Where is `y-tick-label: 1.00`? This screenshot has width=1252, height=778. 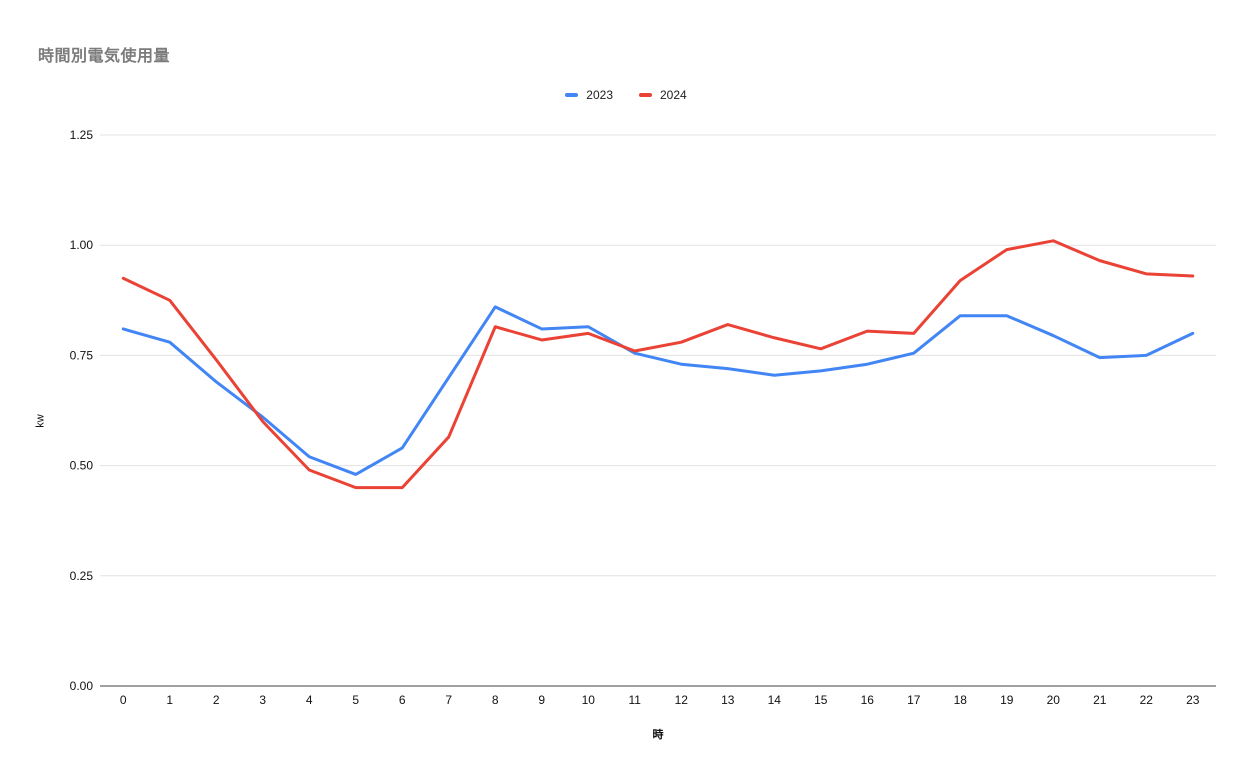
y-tick-label: 1.00 is located at coordinates (82, 245).